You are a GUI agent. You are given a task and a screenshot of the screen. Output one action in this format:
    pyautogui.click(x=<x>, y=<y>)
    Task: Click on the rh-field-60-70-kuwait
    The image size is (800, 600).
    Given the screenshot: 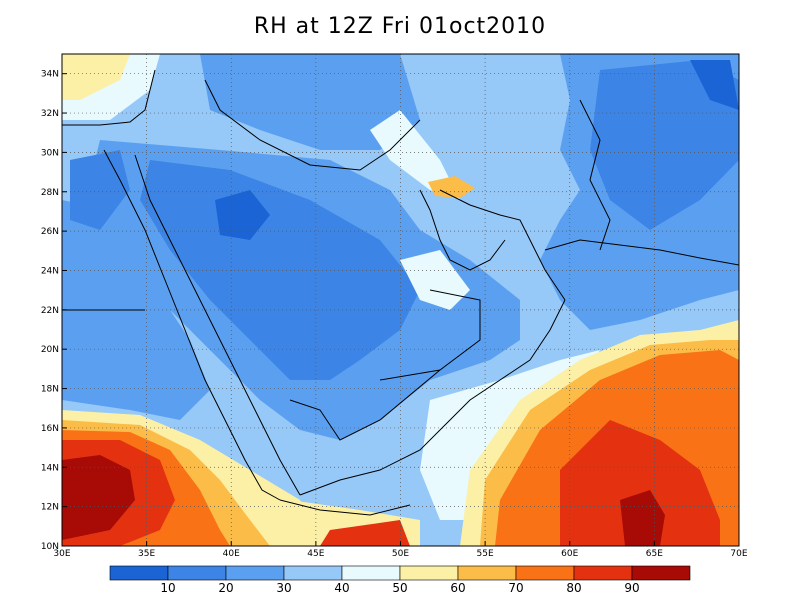 What is the action you would take?
    pyautogui.click(x=451, y=187)
    